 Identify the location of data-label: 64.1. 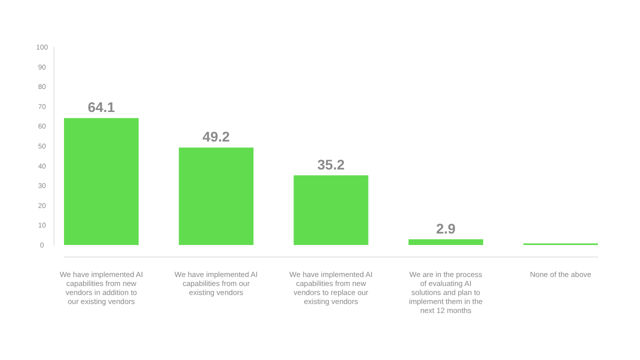
(102, 107).